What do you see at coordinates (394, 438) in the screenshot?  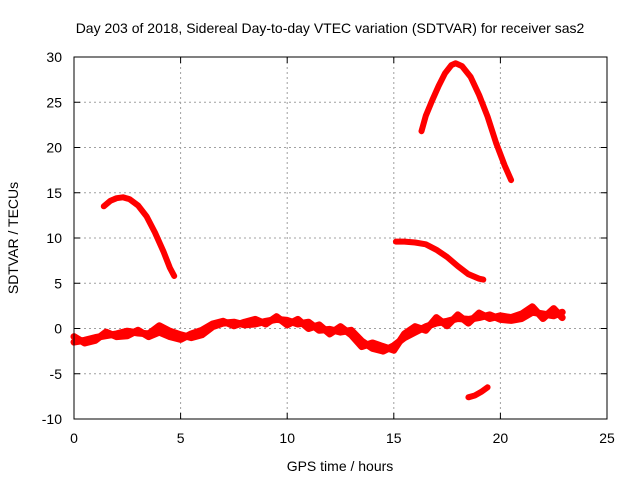 I see `x-tick-label: 15` at bounding box center [394, 438].